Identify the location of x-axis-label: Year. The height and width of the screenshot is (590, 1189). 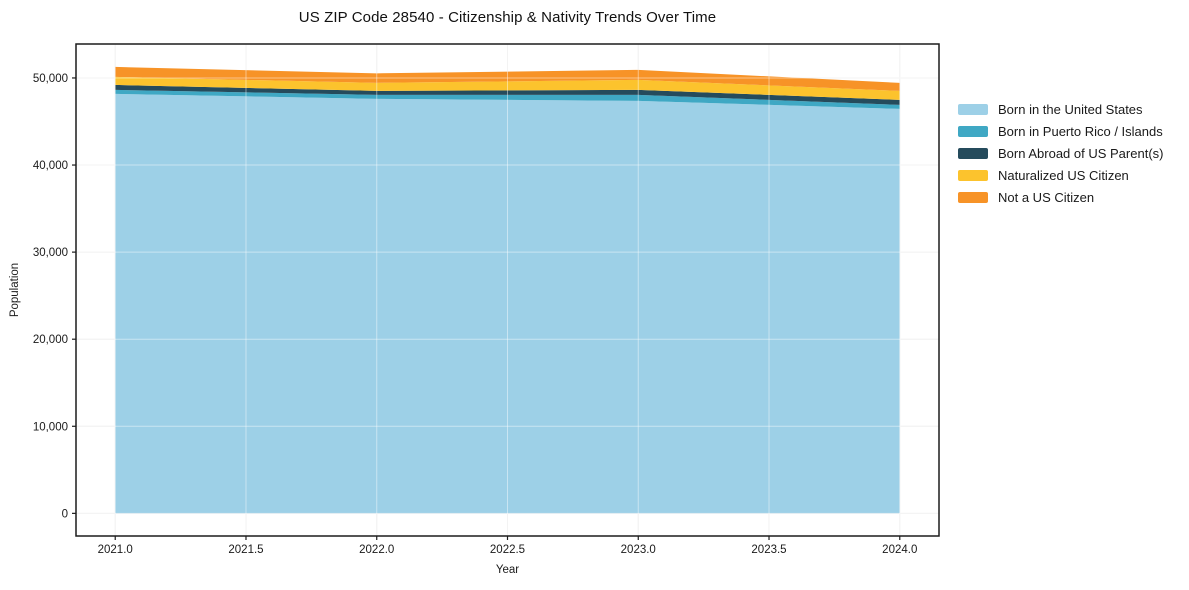
(507, 570).